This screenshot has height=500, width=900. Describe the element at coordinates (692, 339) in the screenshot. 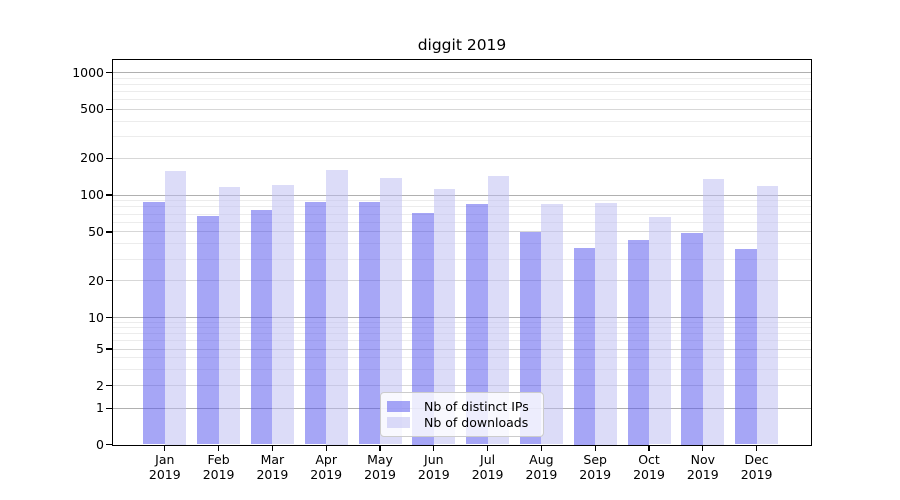

I see `bar-ips-nov` at that location.